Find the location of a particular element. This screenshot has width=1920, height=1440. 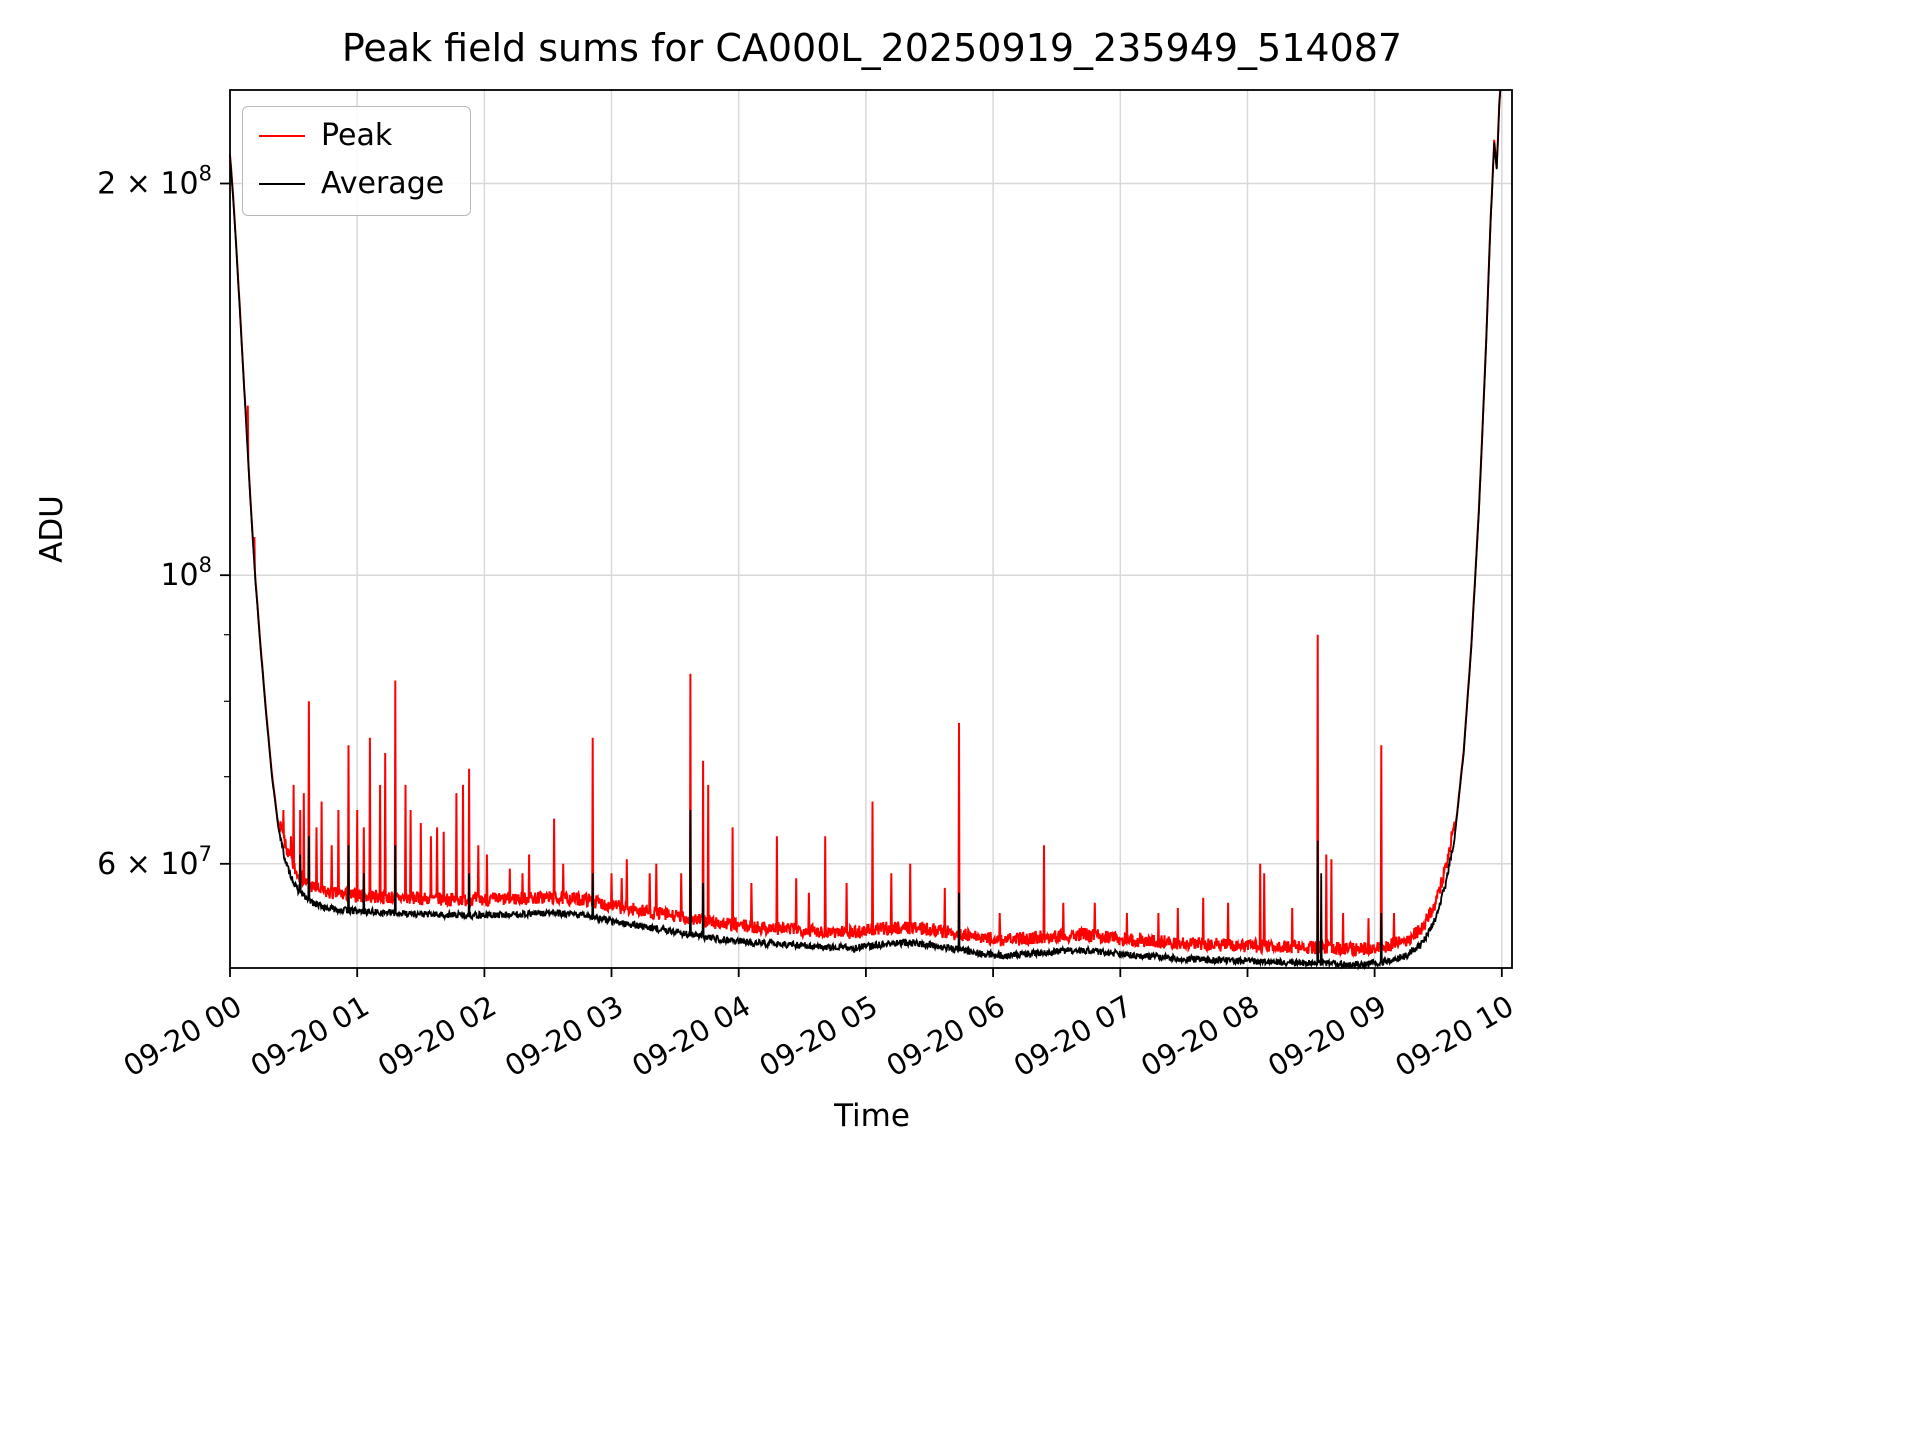

legend-line-average-icon is located at coordinates (282, 184).